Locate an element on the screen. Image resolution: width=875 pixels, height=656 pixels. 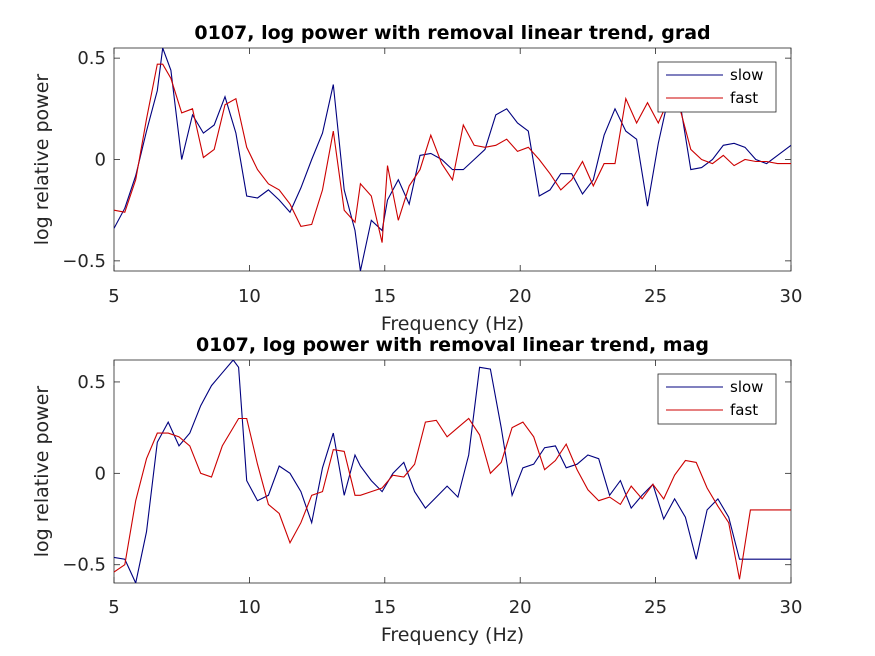
grad-legend-label-slow: slow is located at coordinates (746, 75).